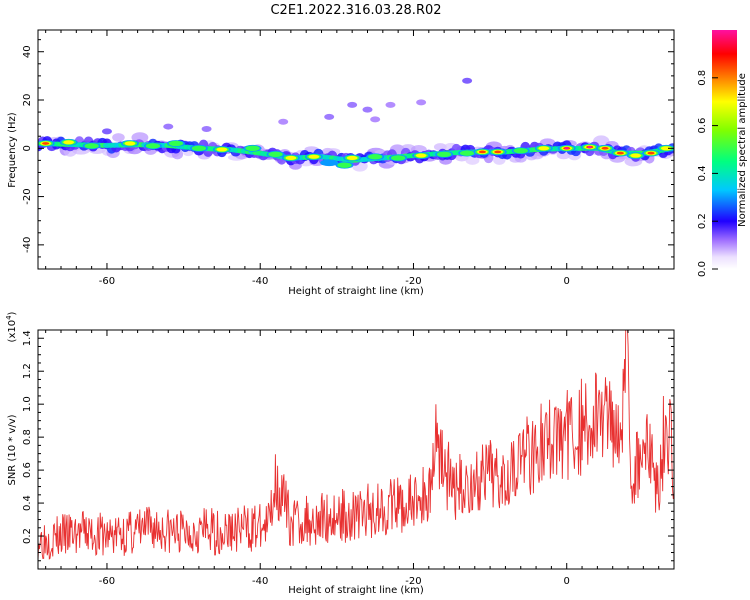 Image resolution: width=750 pixels, height=600 pixels. What do you see at coordinates (12, 449) in the screenshot?
I see `snr-y-axis-label: SNR (10 * v/v)` at bounding box center [12, 449].